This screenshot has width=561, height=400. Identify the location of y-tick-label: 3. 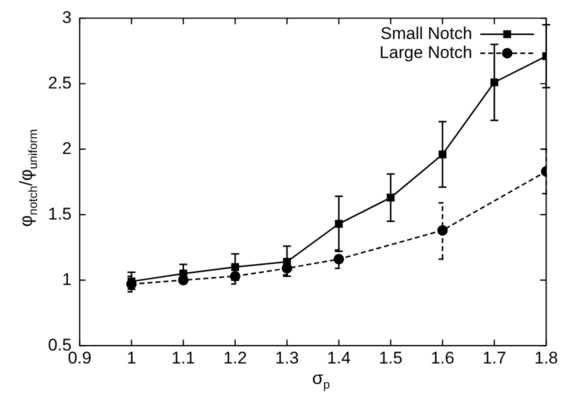
(67, 17).